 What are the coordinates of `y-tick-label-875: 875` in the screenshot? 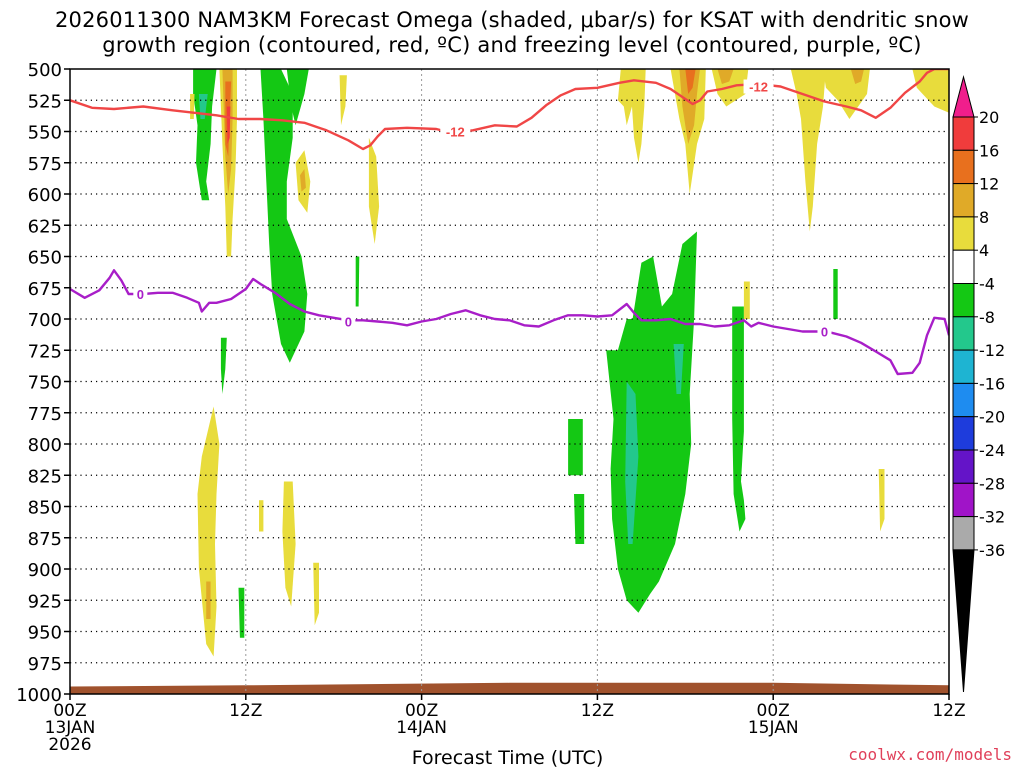 It's located at (45, 539).